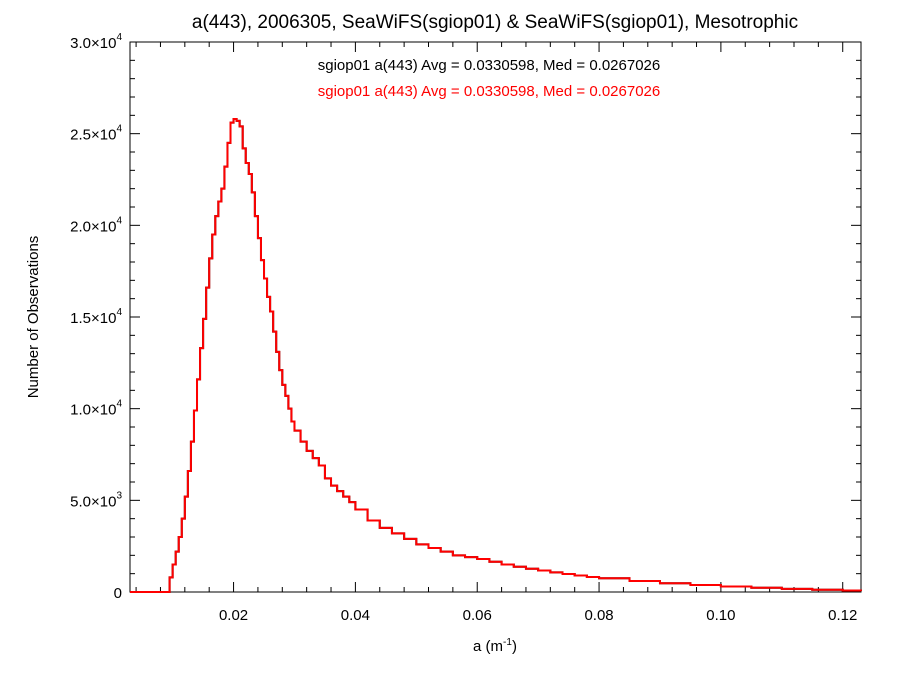  Describe the element at coordinates (33, 317) in the screenshot. I see `y-axis-label: Number of Observations` at that location.